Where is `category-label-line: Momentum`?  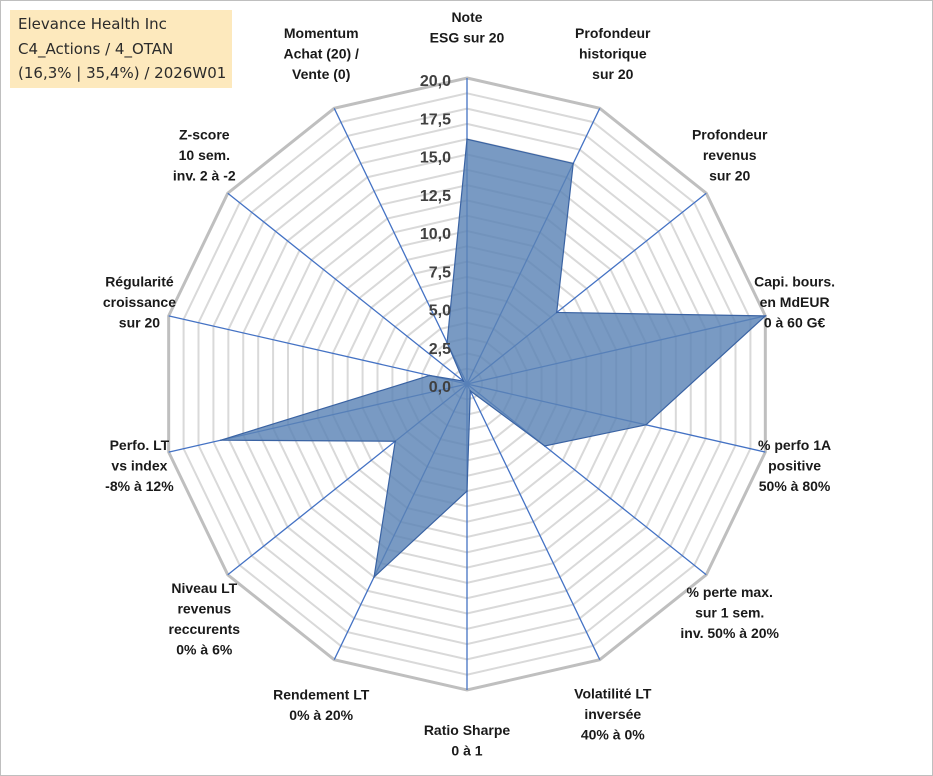 category-label-line: Momentum is located at coordinates (321, 33).